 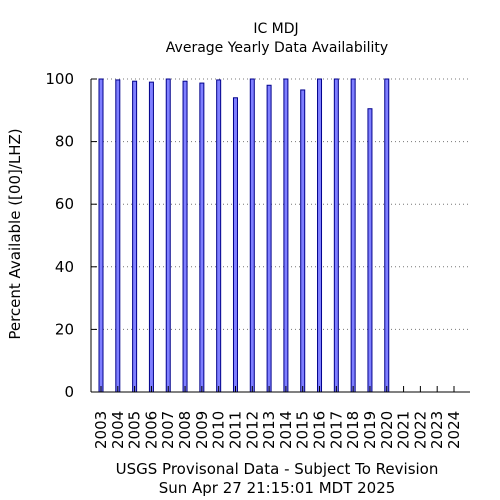 What do you see at coordinates (185, 236) in the screenshot?
I see `bar-2008` at bounding box center [185, 236].